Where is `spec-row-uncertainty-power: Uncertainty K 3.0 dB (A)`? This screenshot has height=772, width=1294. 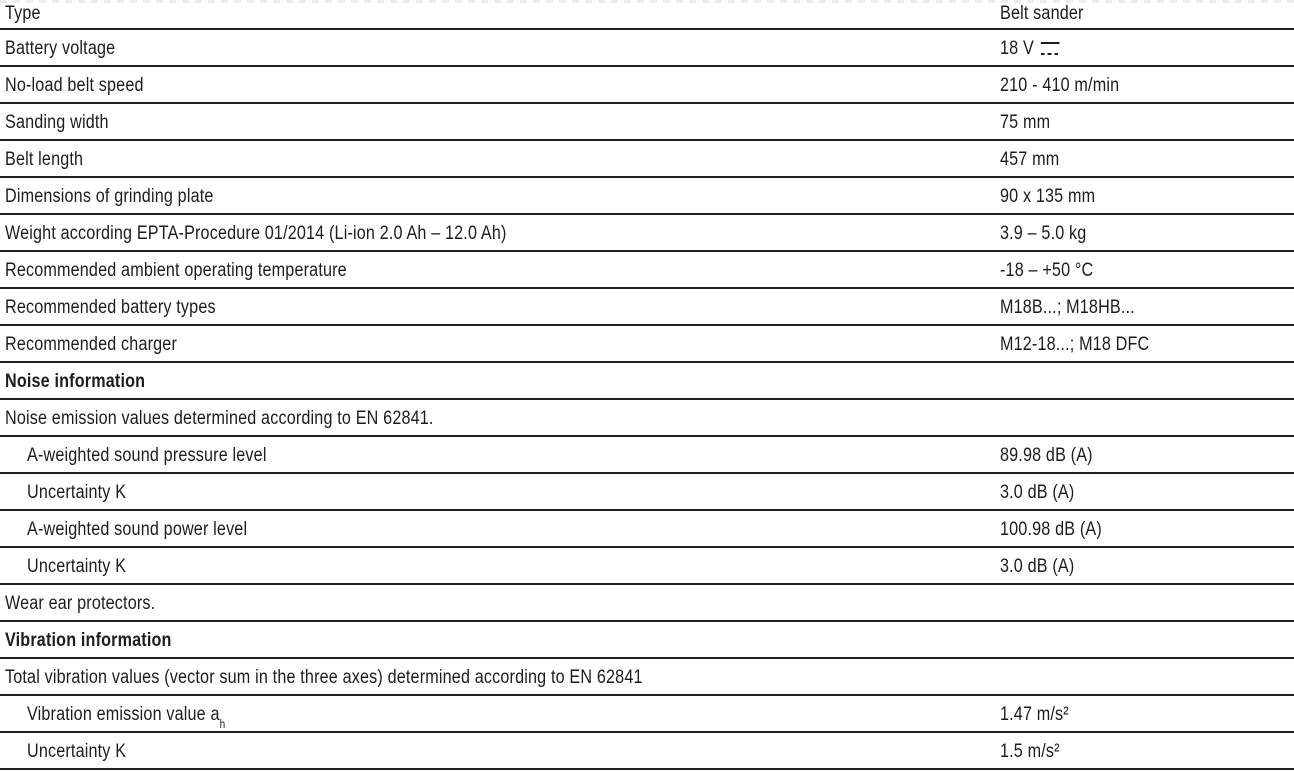
spec-row-uncertainty-power: Uncertainty K 3.0 dB (A) is located at coordinates (647, 566).